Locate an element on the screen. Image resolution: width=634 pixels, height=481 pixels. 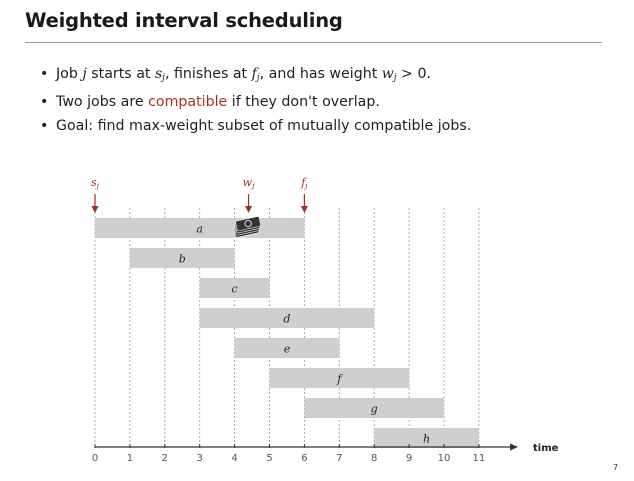
job-bar-d is located at coordinates (287, 318).